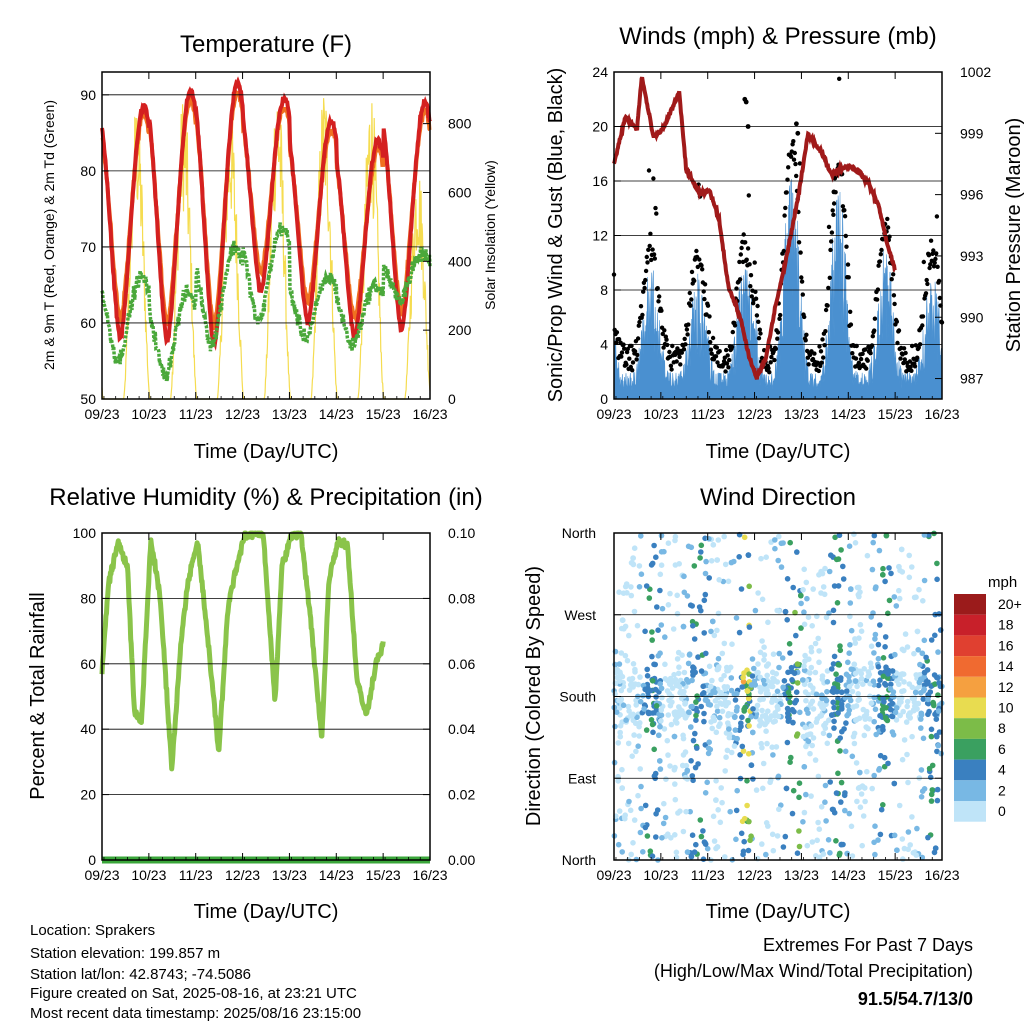 The image size is (1024, 1024). What do you see at coordinates (1006, 645) in the screenshot?
I see `legend-label: 16` at bounding box center [1006, 645].